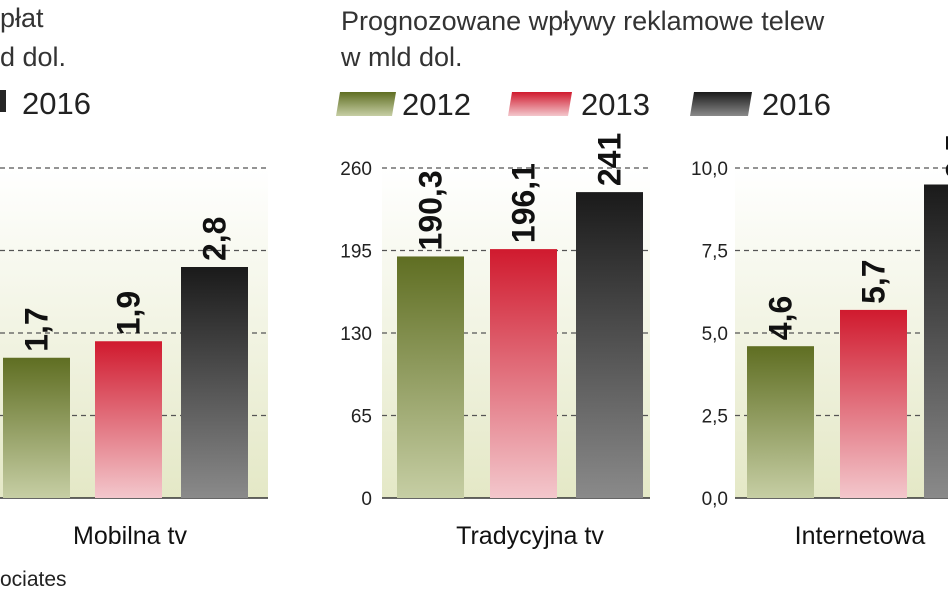 The image size is (948, 593). I want to click on y-tick-label-internetowa: 0,0, so click(715, 499).